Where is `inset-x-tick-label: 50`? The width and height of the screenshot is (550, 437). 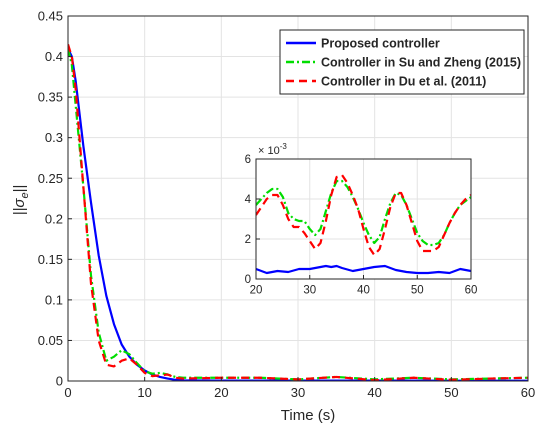
inset-x-tick-label: 50 is located at coordinates (417, 291).